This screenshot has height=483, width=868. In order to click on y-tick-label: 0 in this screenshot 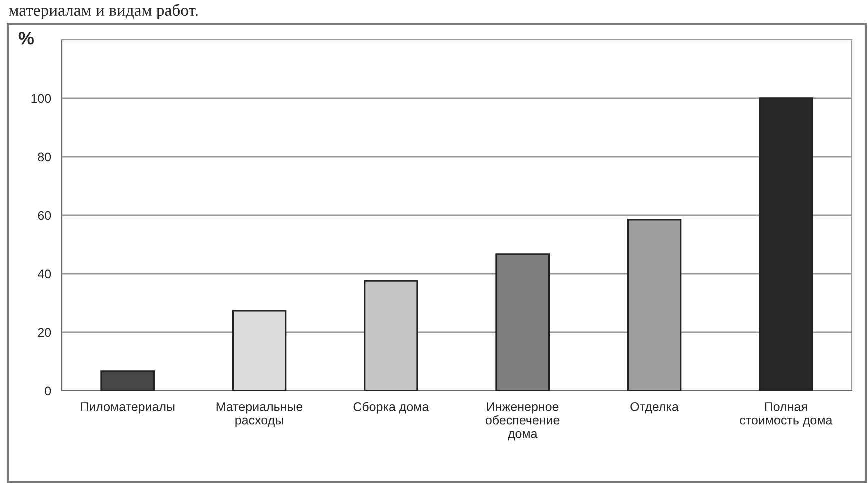, I will do `click(48, 391)`.